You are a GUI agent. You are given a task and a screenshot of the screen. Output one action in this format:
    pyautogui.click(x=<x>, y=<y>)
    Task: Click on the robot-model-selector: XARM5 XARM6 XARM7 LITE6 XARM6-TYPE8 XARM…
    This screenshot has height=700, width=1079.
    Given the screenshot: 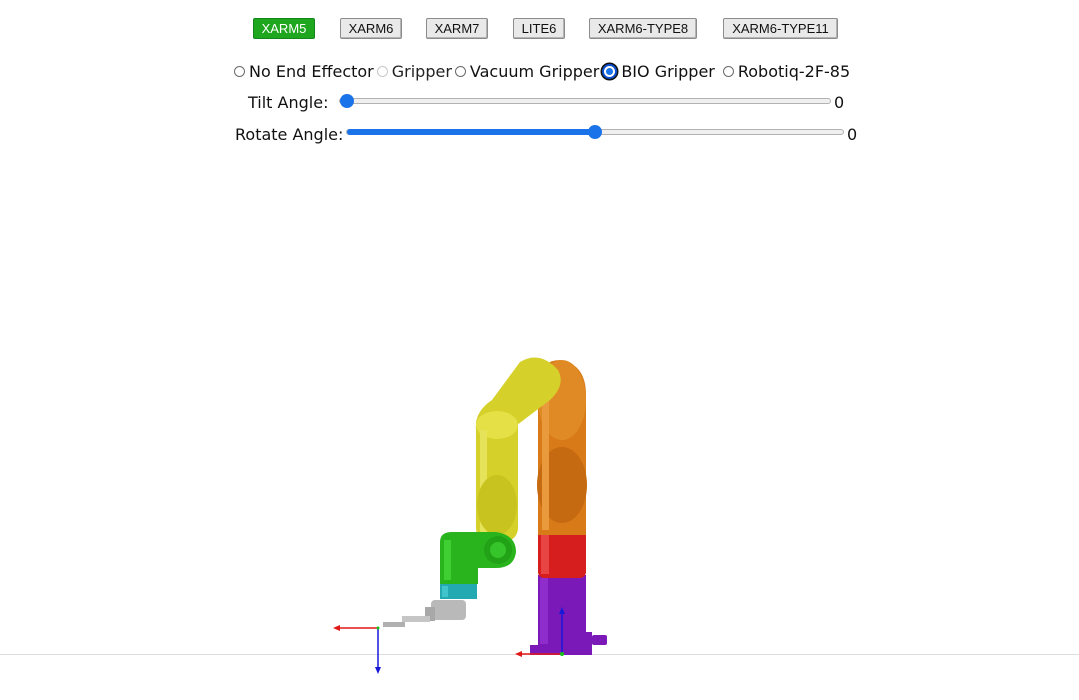 What is the action you would take?
    pyautogui.click(x=539, y=29)
    